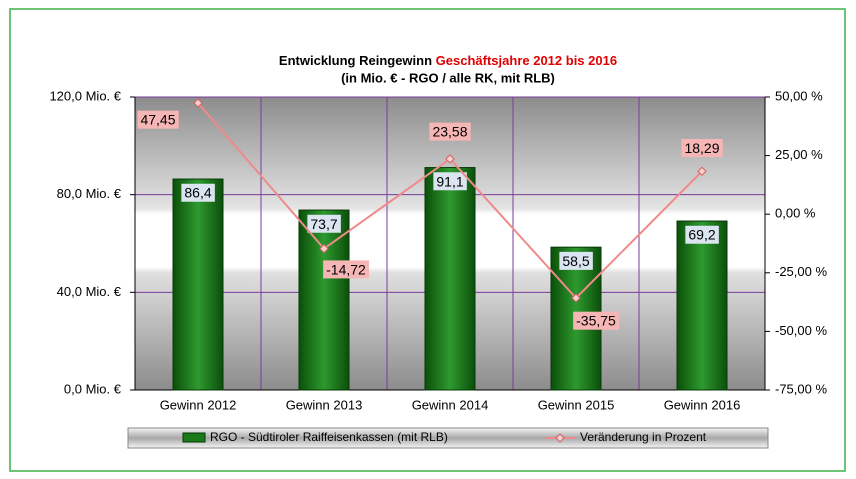 The height and width of the screenshot is (479, 856). I want to click on x-tick-label: Gewinn 2013, so click(324, 404).